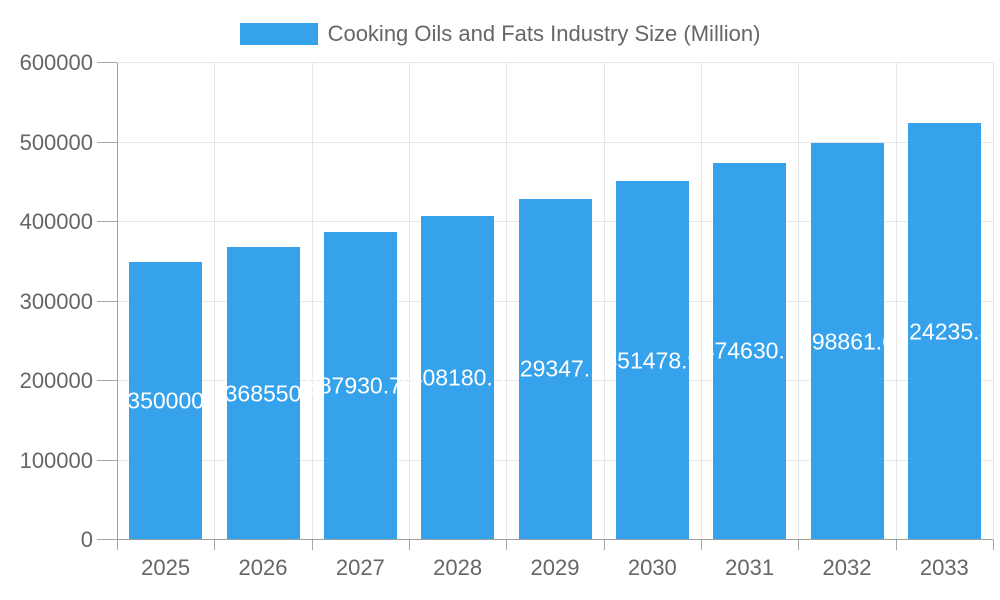 This screenshot has width=1000, height=600. I want to click on x-axis-label: 2032, so click(847, 567).